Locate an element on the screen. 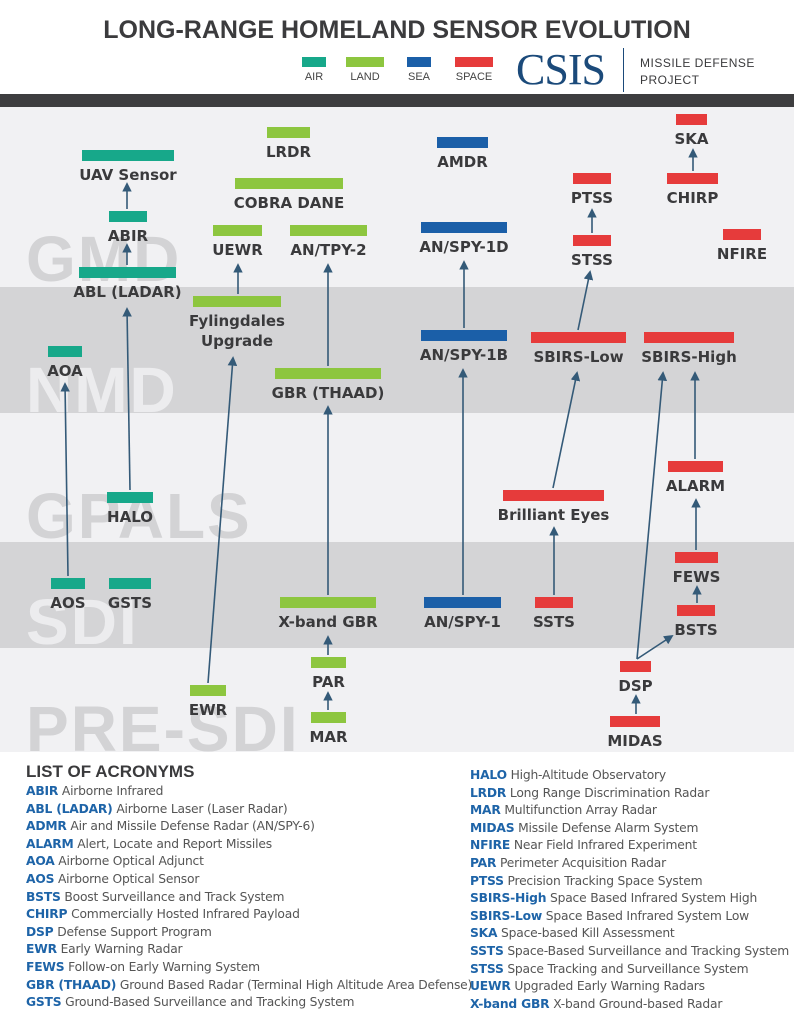 The width and height of the screenshot is (794, 1024). acronym-definition: Long Range Discrimination Radar is located at coordinates (609, 792).